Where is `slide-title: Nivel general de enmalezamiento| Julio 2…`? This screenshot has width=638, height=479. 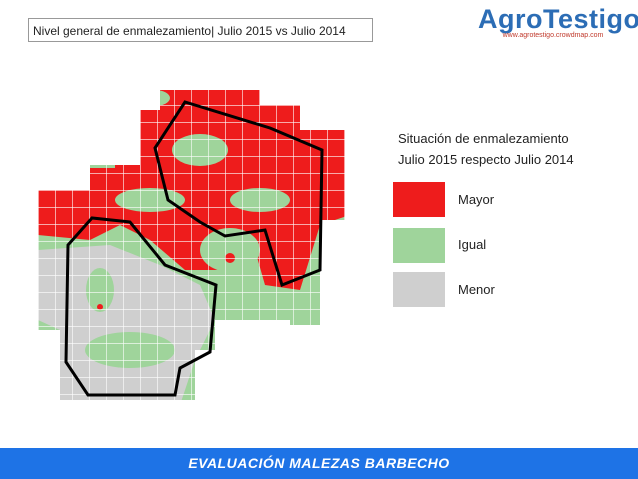
slide-title: Nivel general de enmalezamiento| Julio 2… is located at coordinates (200, 30).